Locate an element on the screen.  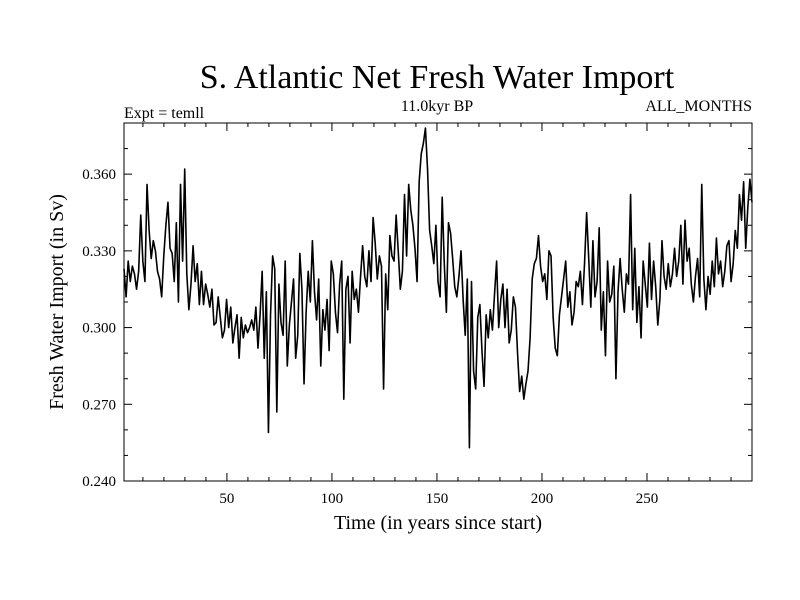
x-tick-label: 200 is located at coordinates (542, 499).